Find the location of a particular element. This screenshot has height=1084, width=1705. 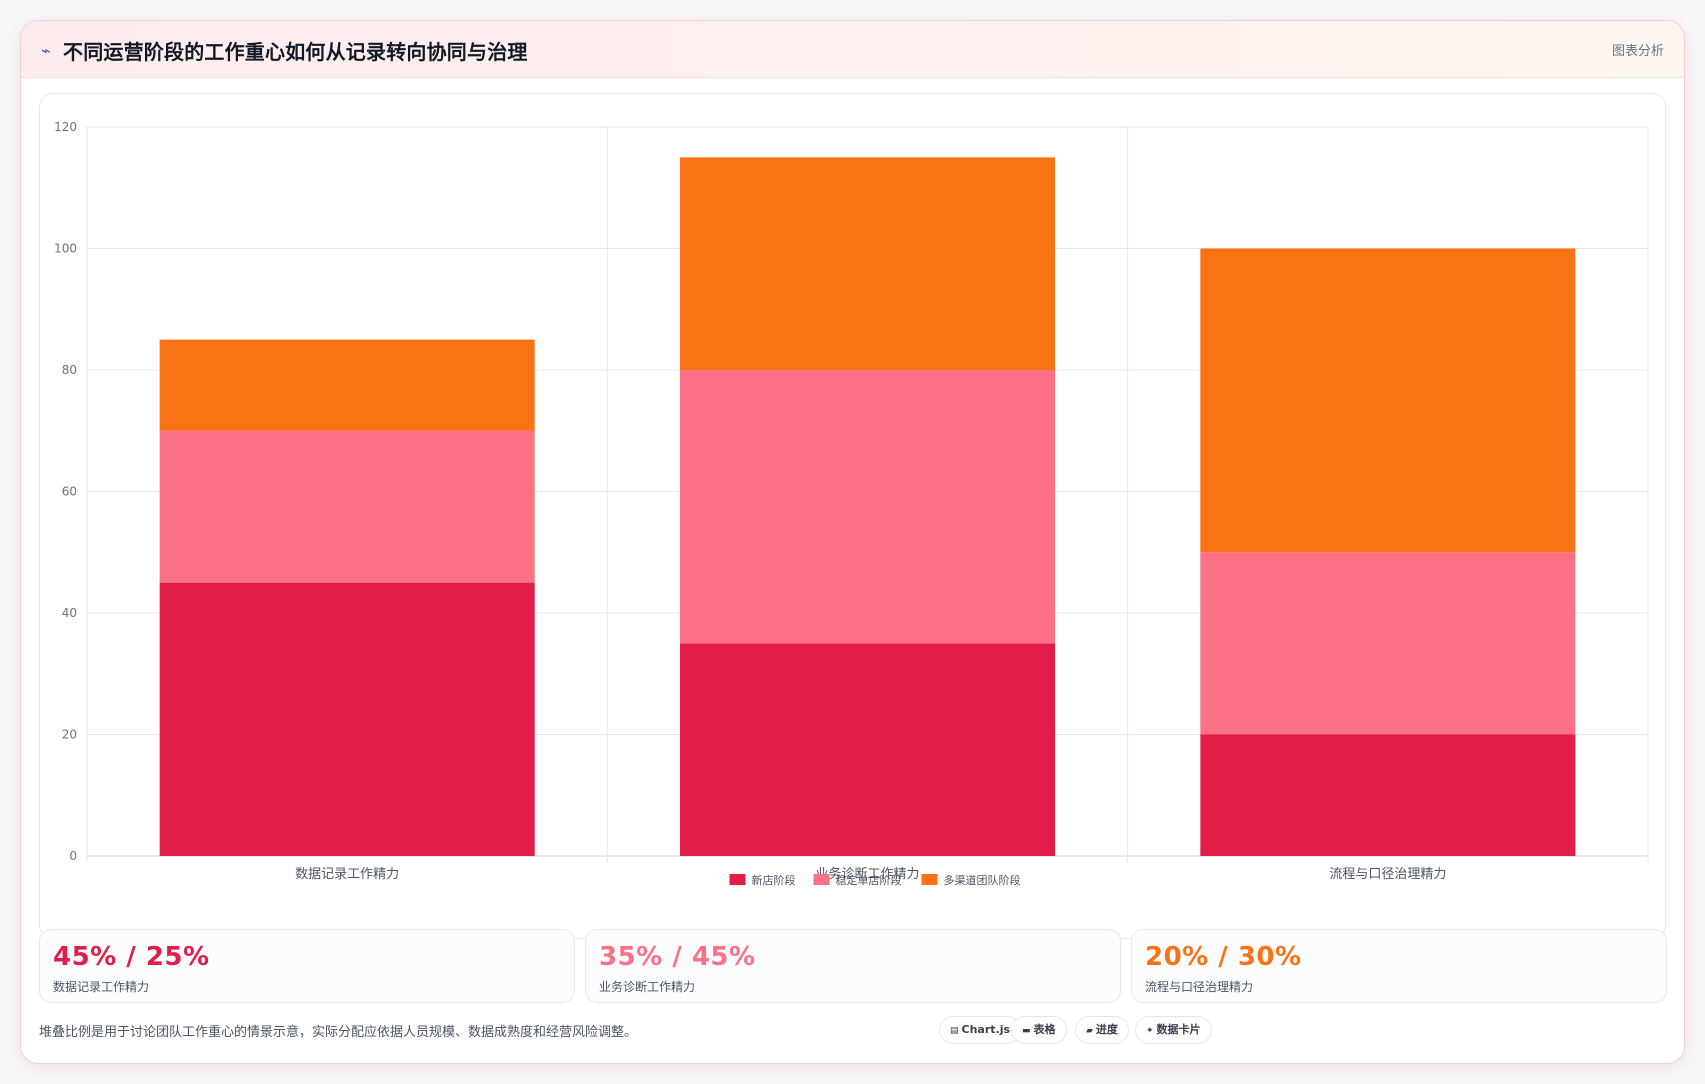

y-tick-label: 20 is located at coordinates (69, 735).